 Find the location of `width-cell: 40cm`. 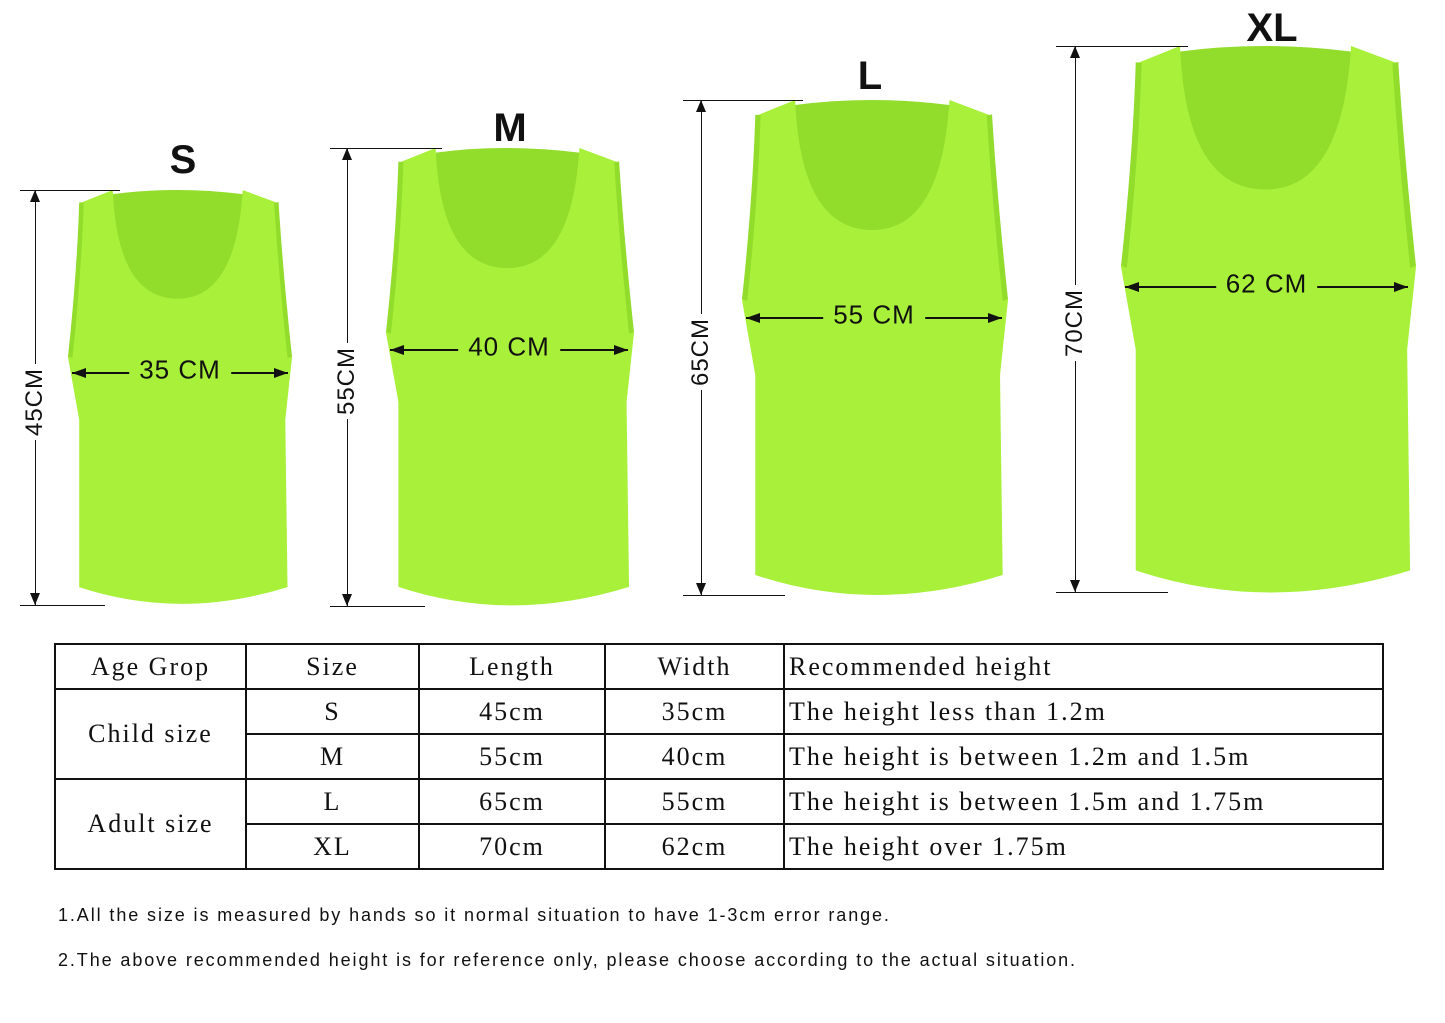

width-cell: 40cm is located at coordinates (694, 756).